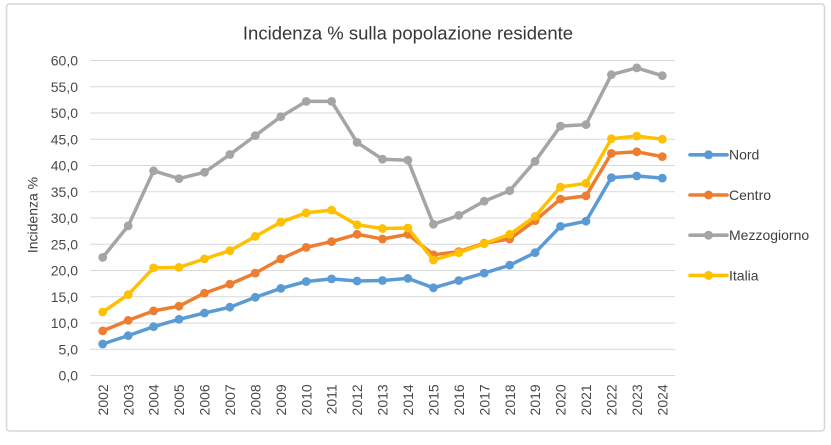  What do you see at coordinates (612, 399) in the screenshot?
I see `svg-text: 2022` at bounding box center [612, 399].